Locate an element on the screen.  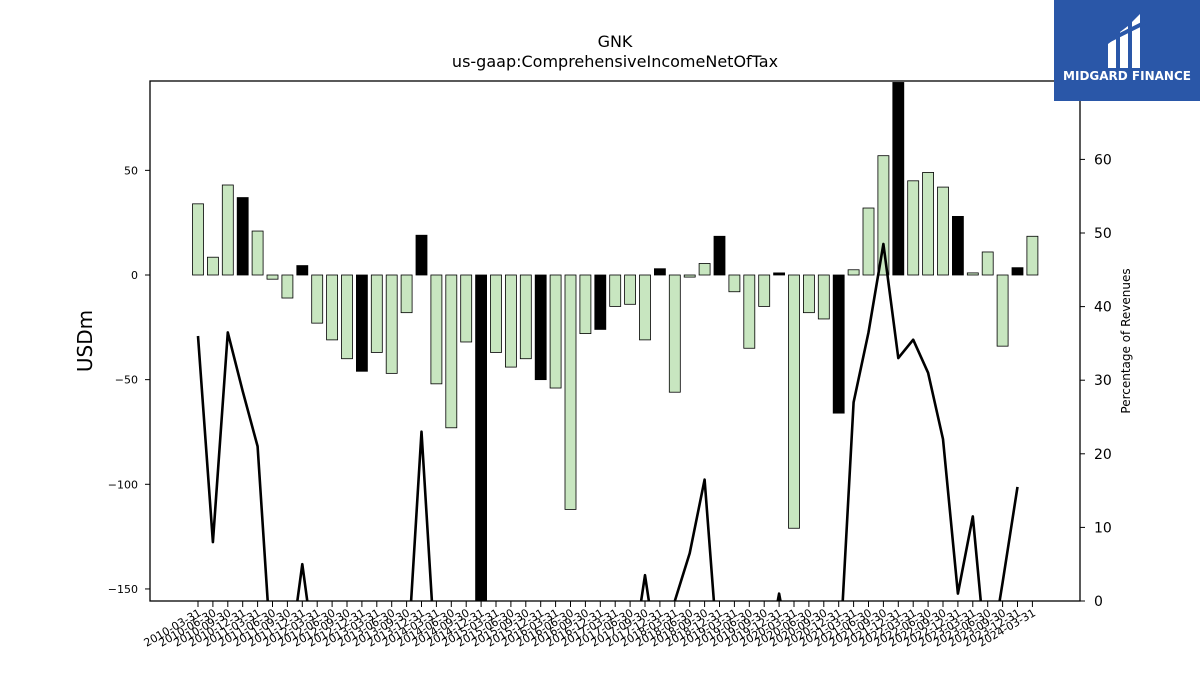
y2-tick-label: 30 is located at coordinates (1103, 381).